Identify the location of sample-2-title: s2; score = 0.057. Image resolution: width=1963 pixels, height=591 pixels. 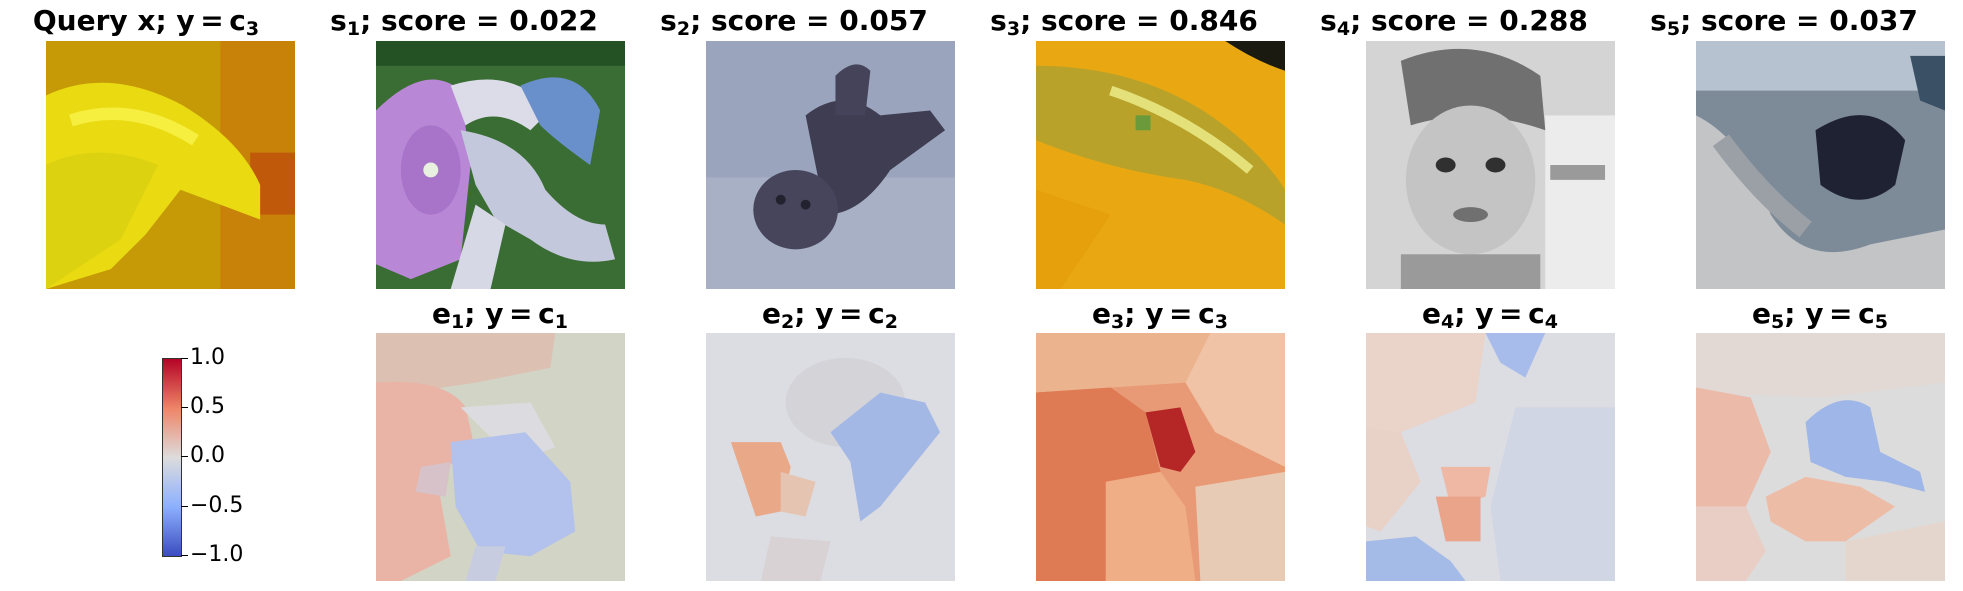
(794, 22).